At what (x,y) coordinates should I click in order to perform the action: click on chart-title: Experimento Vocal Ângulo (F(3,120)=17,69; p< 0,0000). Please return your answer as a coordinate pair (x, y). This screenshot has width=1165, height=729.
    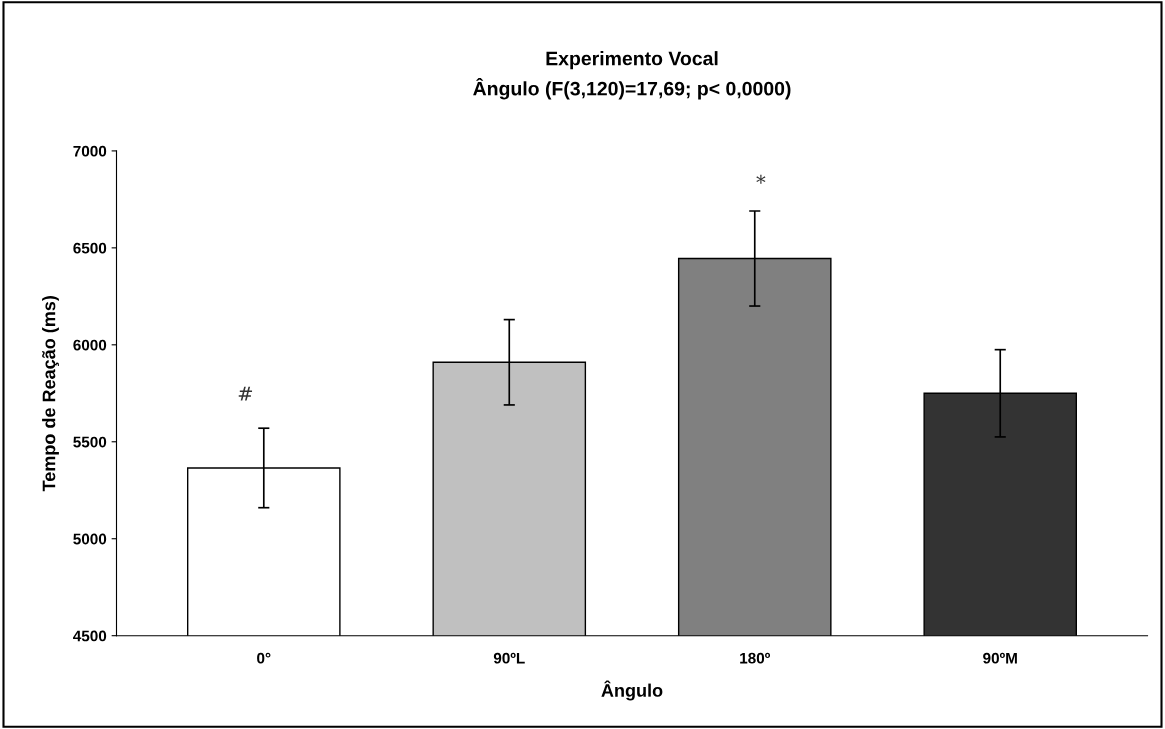
    Looking at the image, I should click on (632, 75).